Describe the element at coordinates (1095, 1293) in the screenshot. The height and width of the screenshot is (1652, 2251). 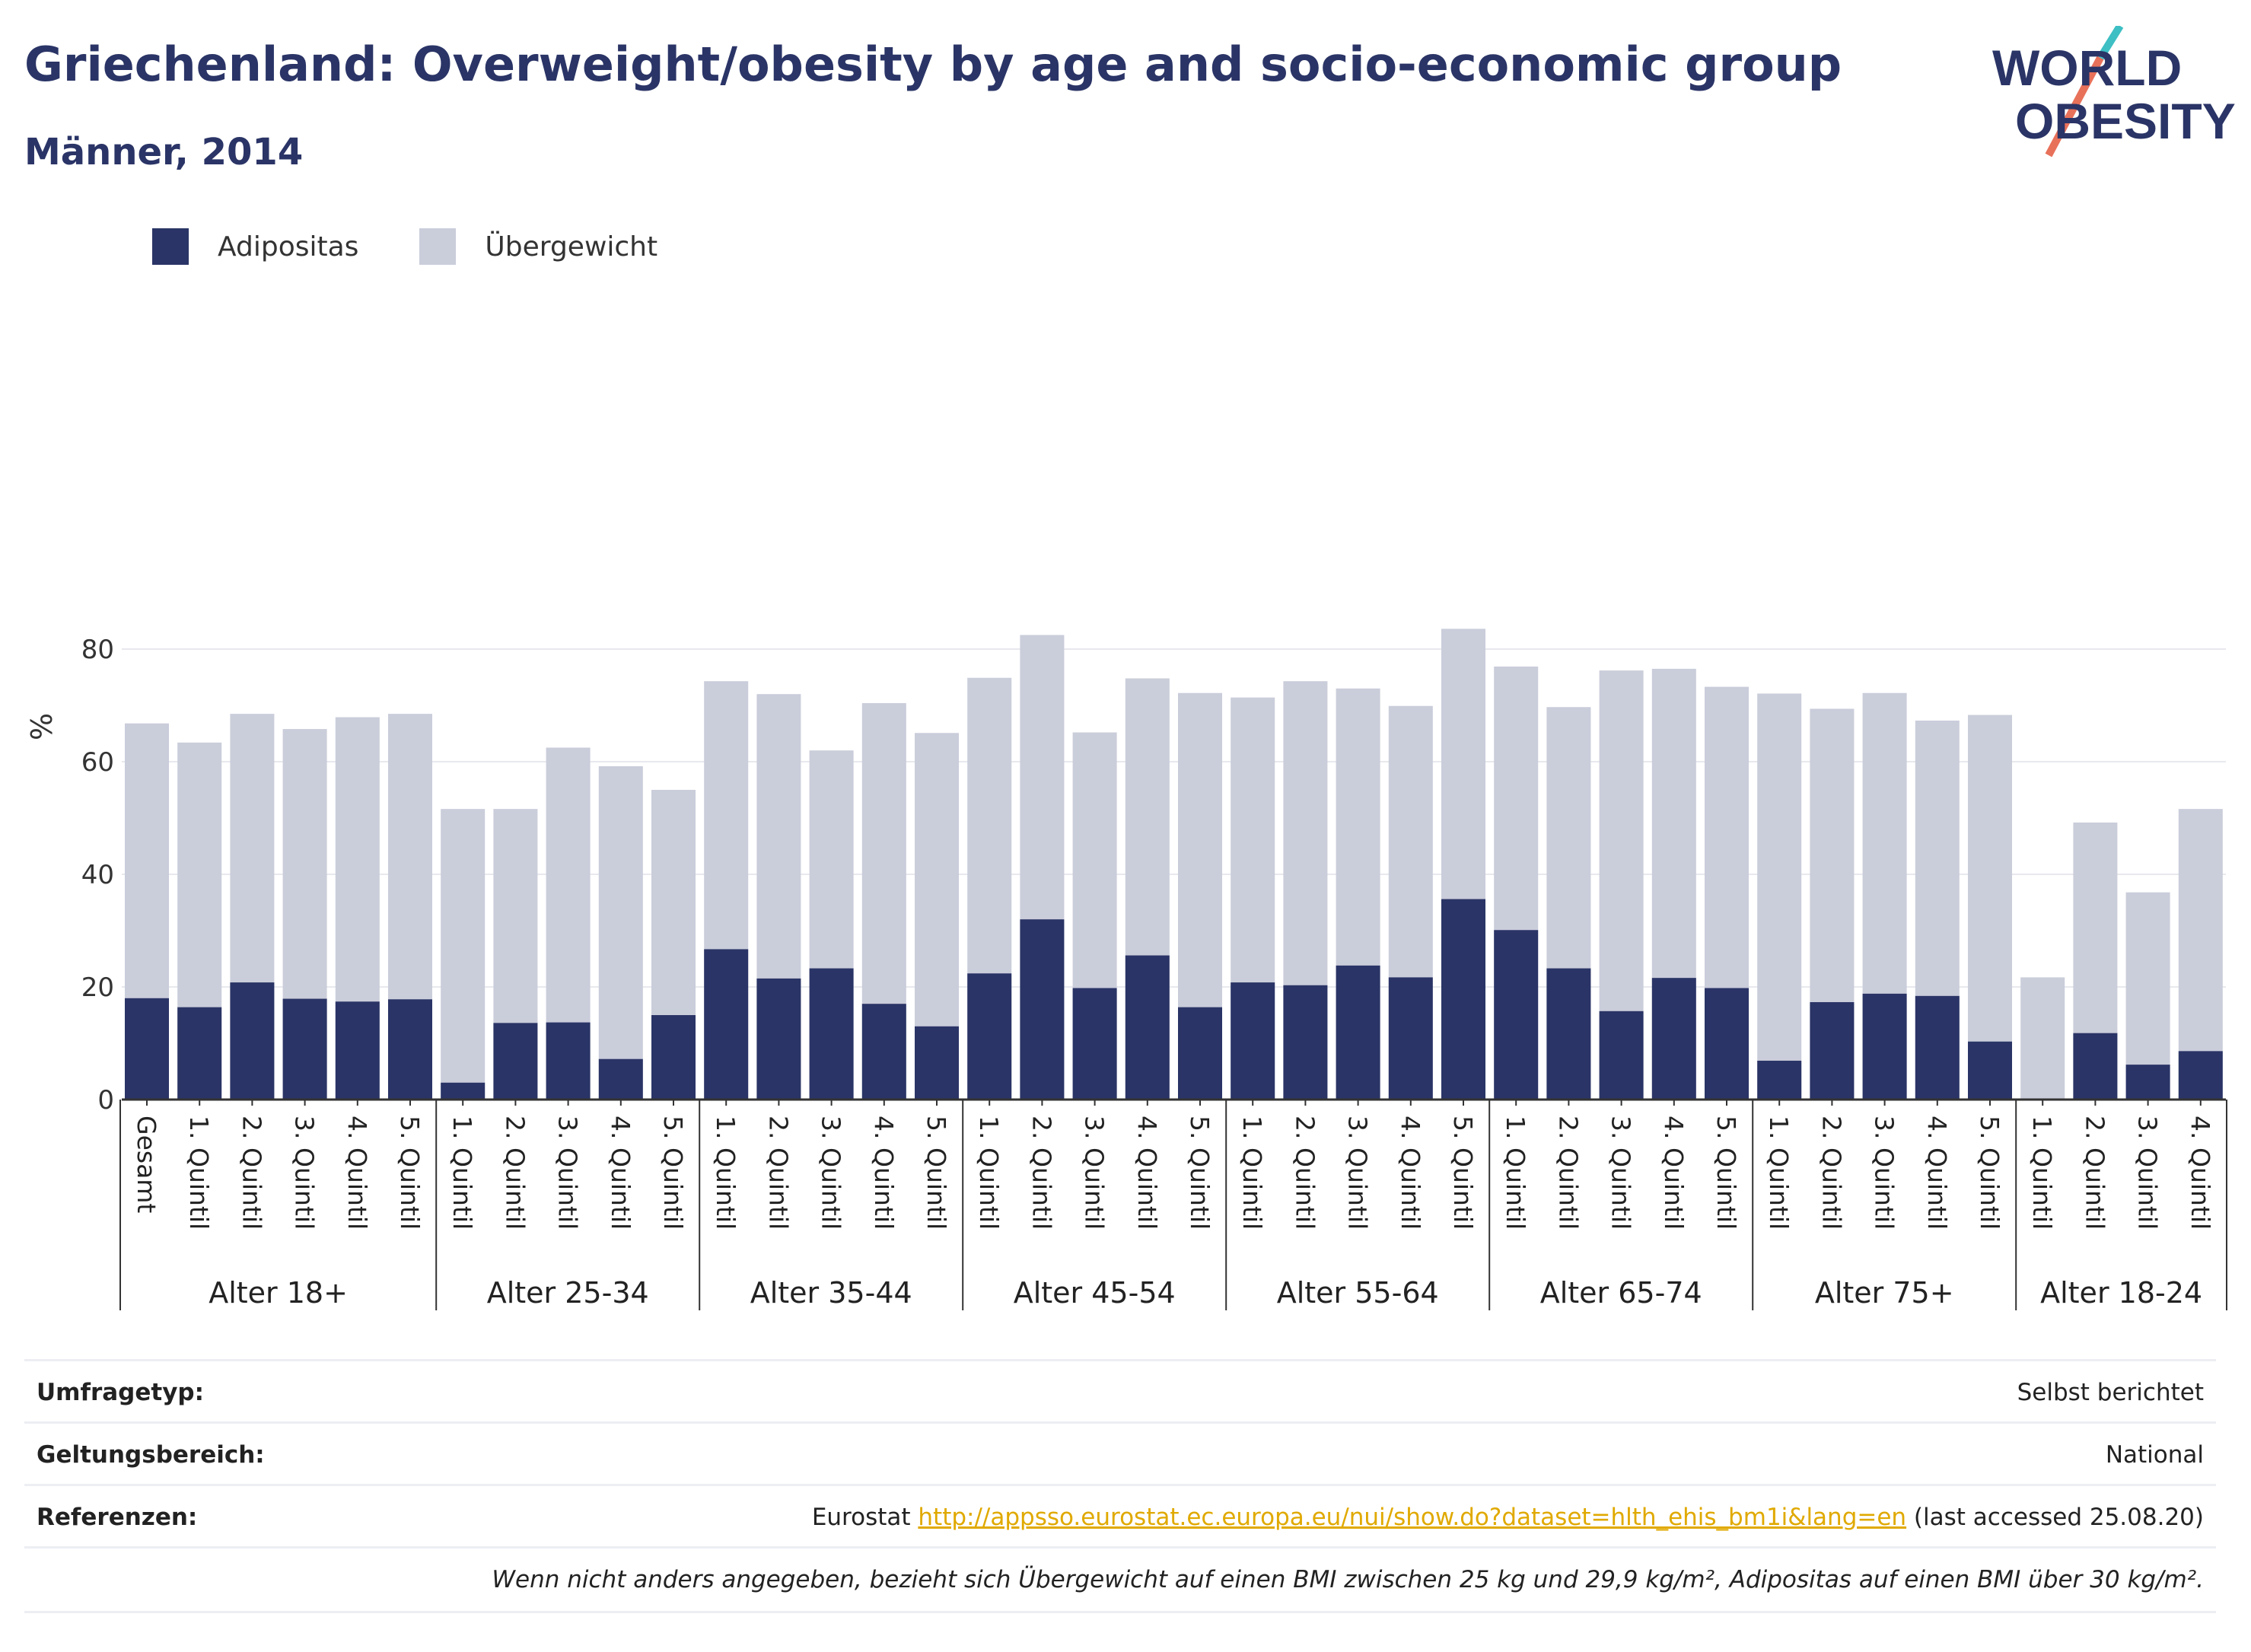
I see `group-label: Alter 45-54` at that location.